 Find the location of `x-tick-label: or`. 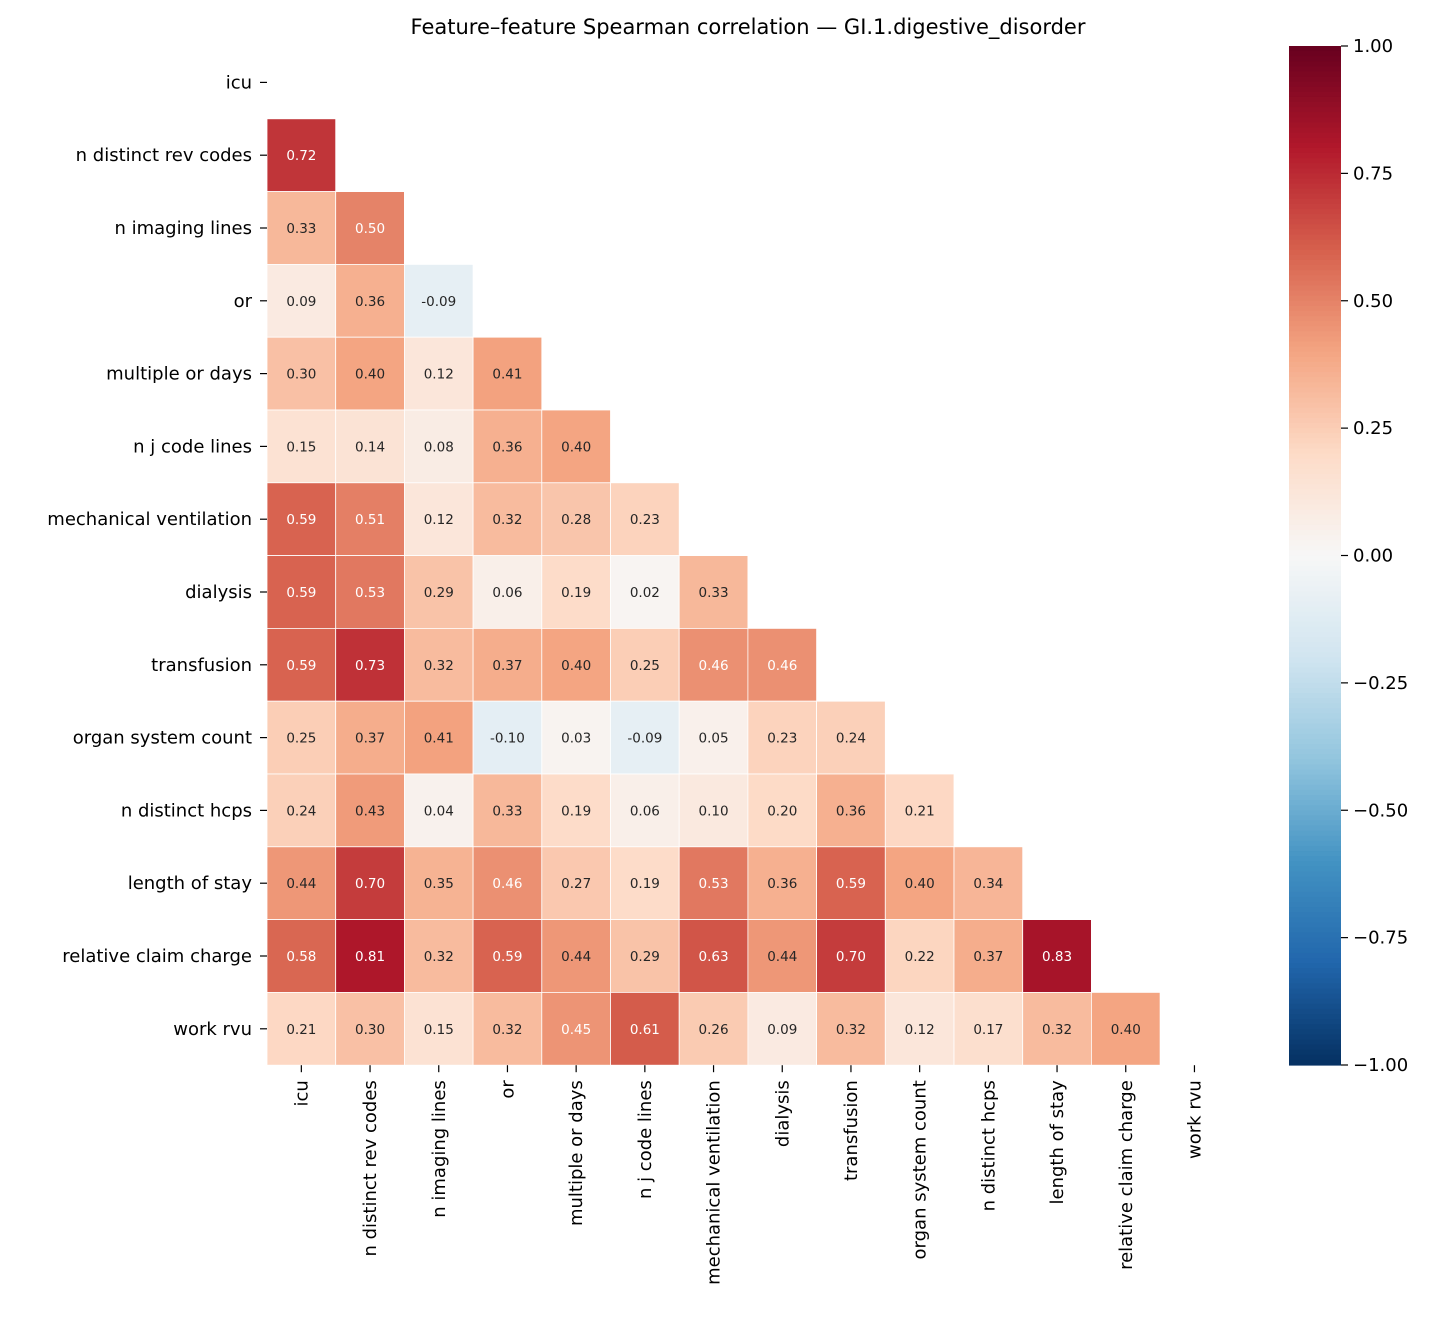

x-tick-label: or is located at coordinates (507, 1089).